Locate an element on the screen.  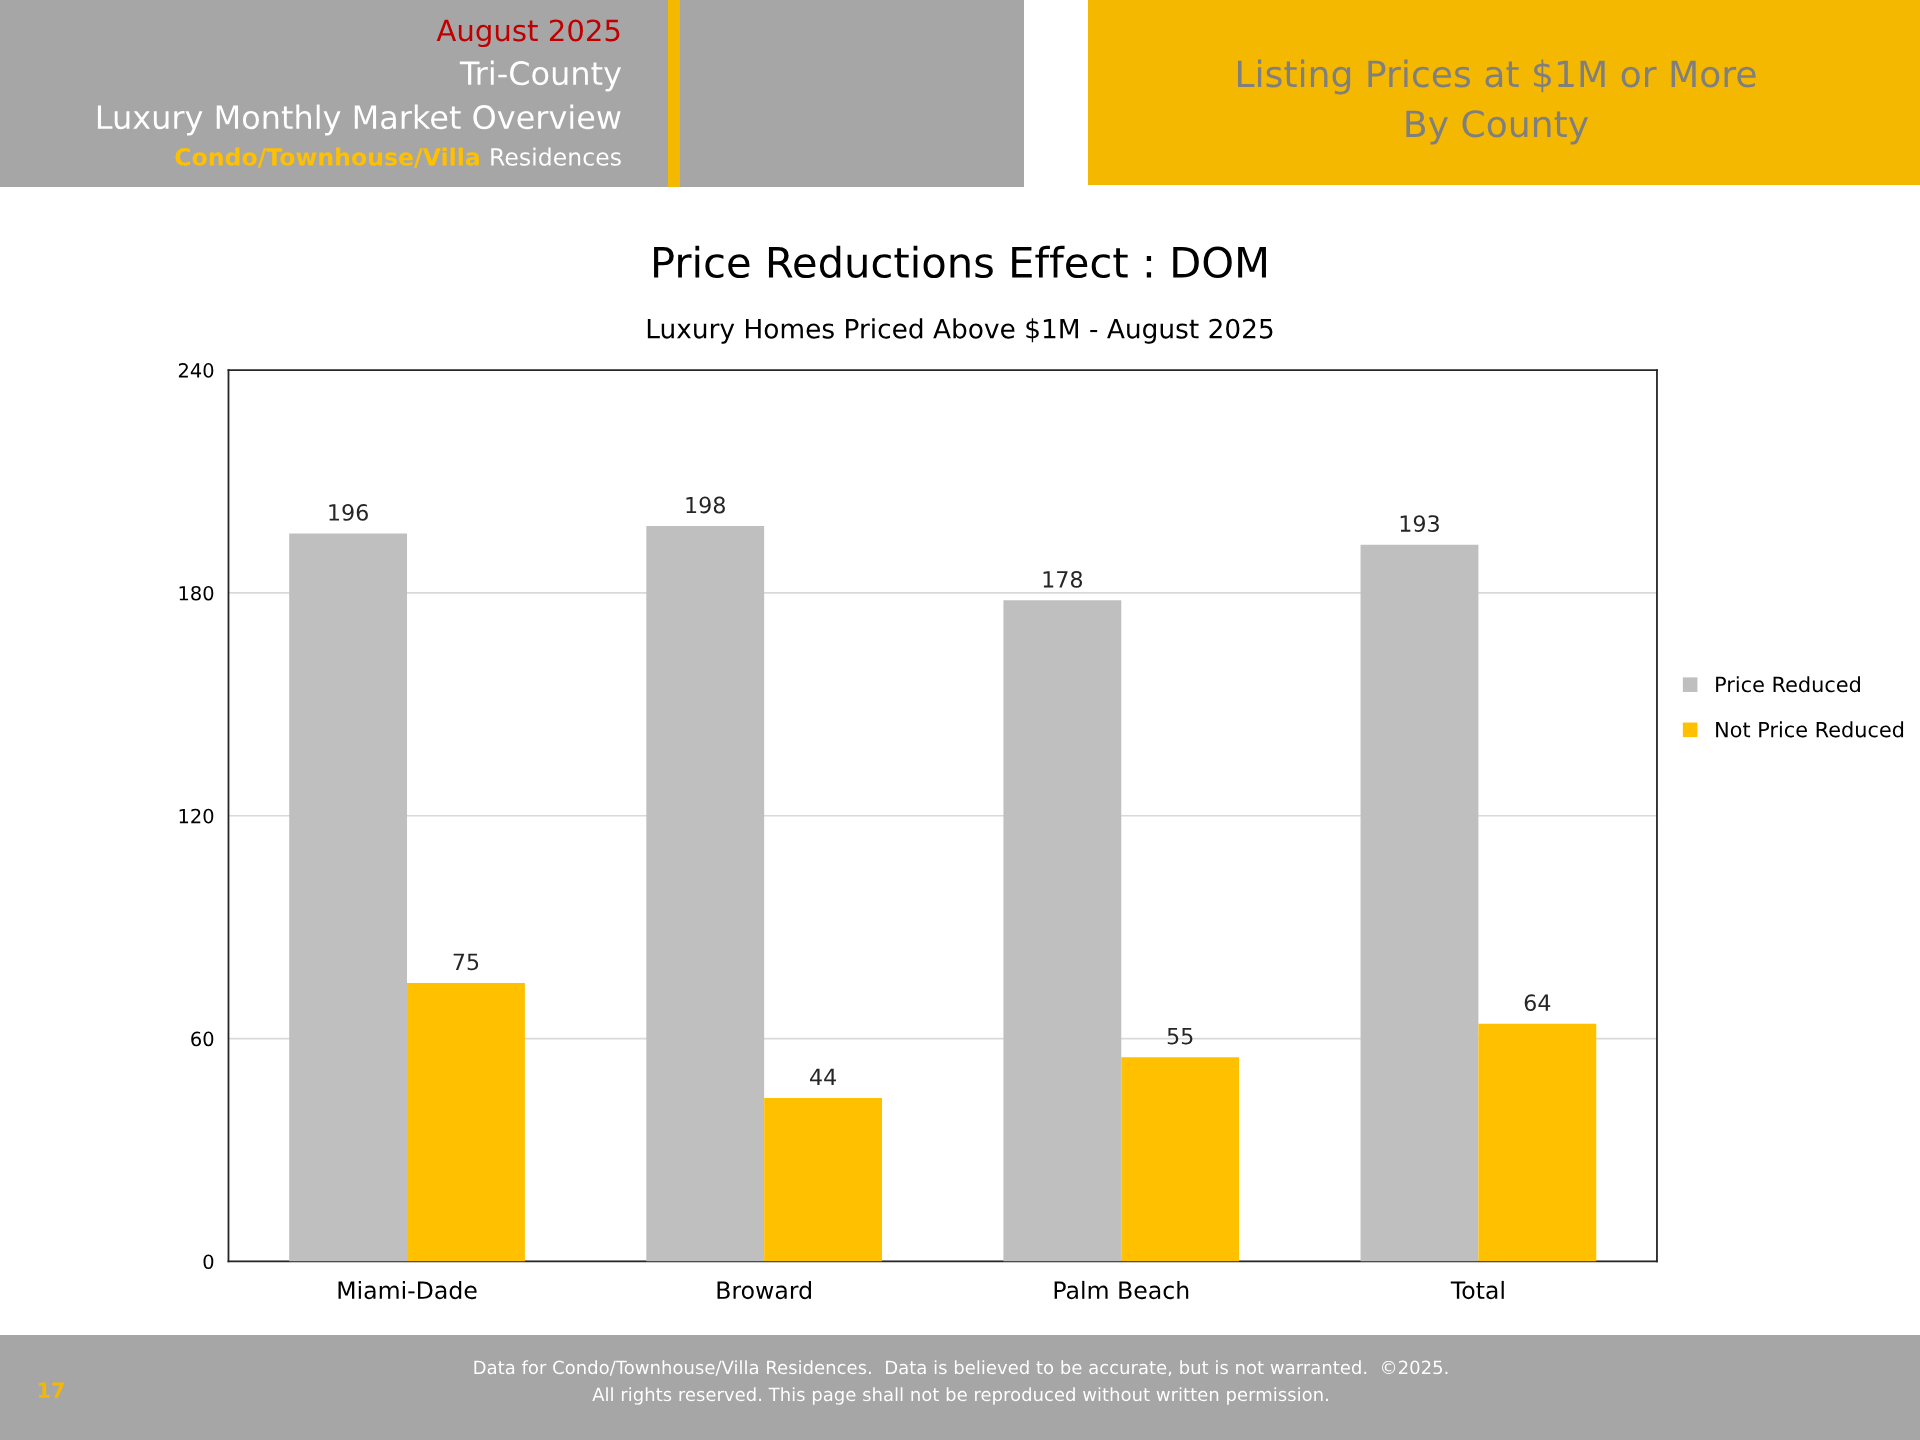
chart-subtitle: Luxury Homes Priced Above $1M - August 2025 is located at coordinates (960, 331).